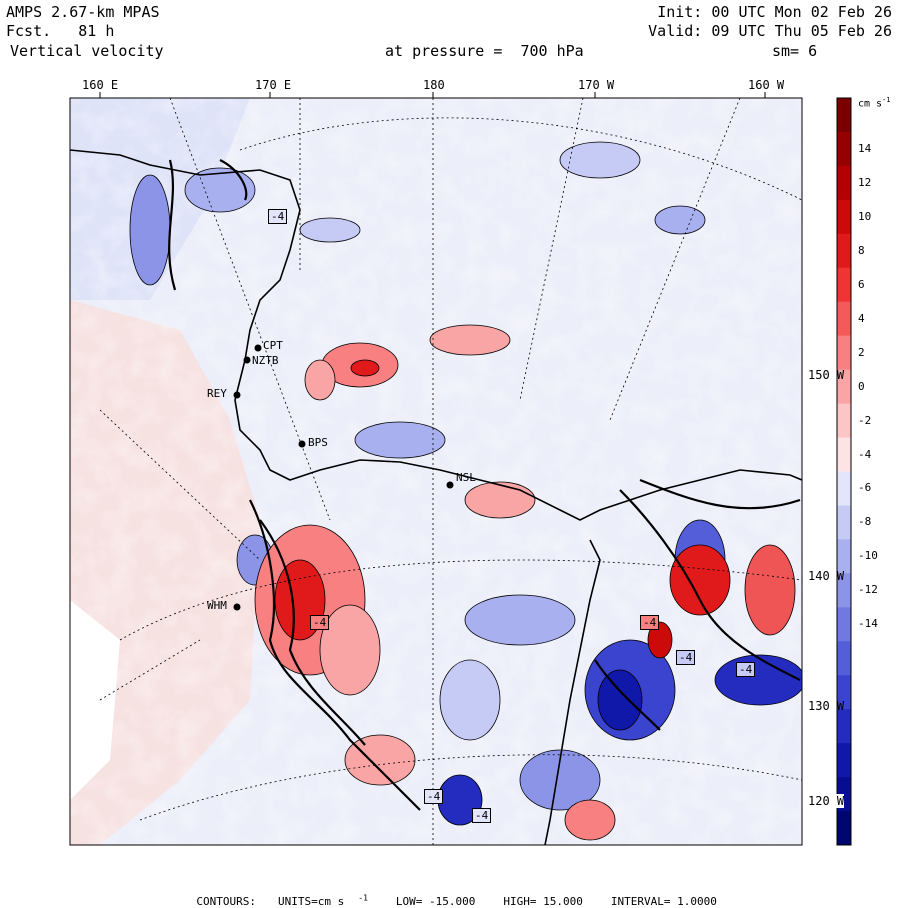 The height and width of the screenshot is (908, 900). What do you see at coordinates (96, 31) in the screenshot?
I see `forecast-value: 81 h` at bounding box center [96, 31].